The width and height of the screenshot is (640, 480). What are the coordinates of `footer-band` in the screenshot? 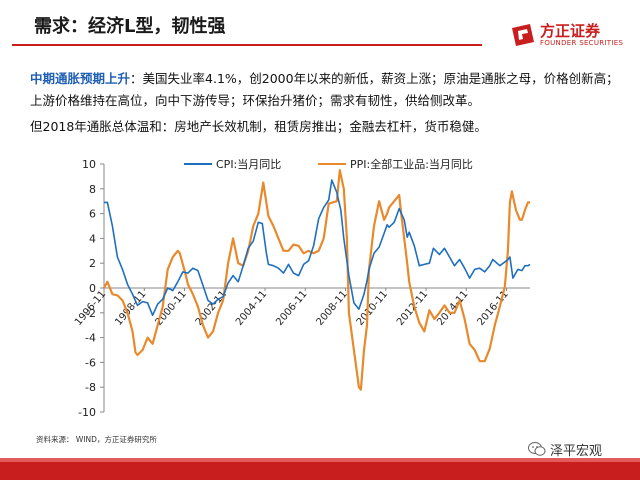 It's located at (320, 469).